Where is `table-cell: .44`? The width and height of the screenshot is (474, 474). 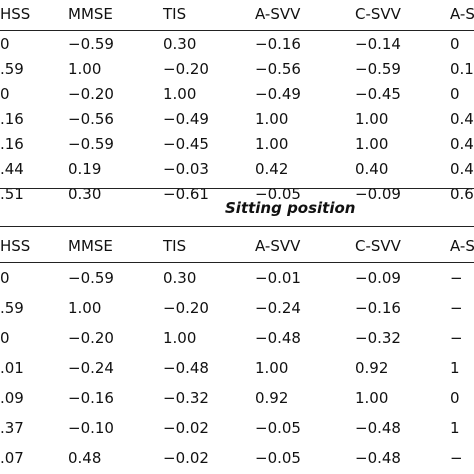 table-cell: .44 is located at coordinates (12, 169).